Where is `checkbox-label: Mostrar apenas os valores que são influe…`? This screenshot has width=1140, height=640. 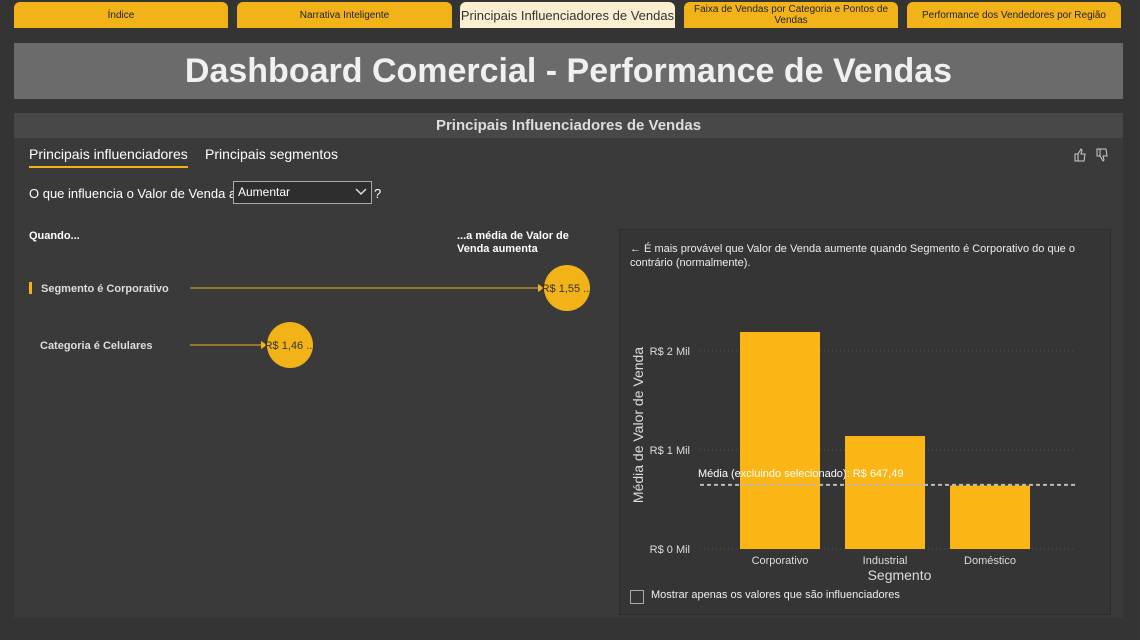
checkbox-label: Mostrar apenas os valores que são influe… is located at coordinates (775, 595).